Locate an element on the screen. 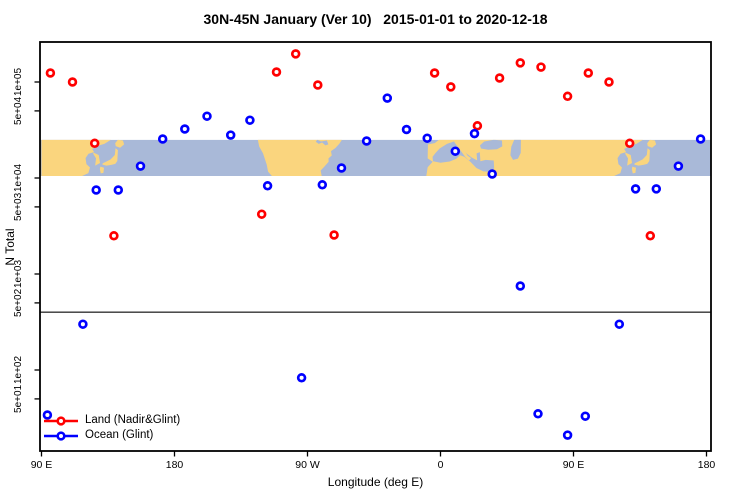 The height and width of the screenshot is (500, 750). legend: Land (Nadir&Glint) Ocean (Glint) is located at coordinates (112, 428).